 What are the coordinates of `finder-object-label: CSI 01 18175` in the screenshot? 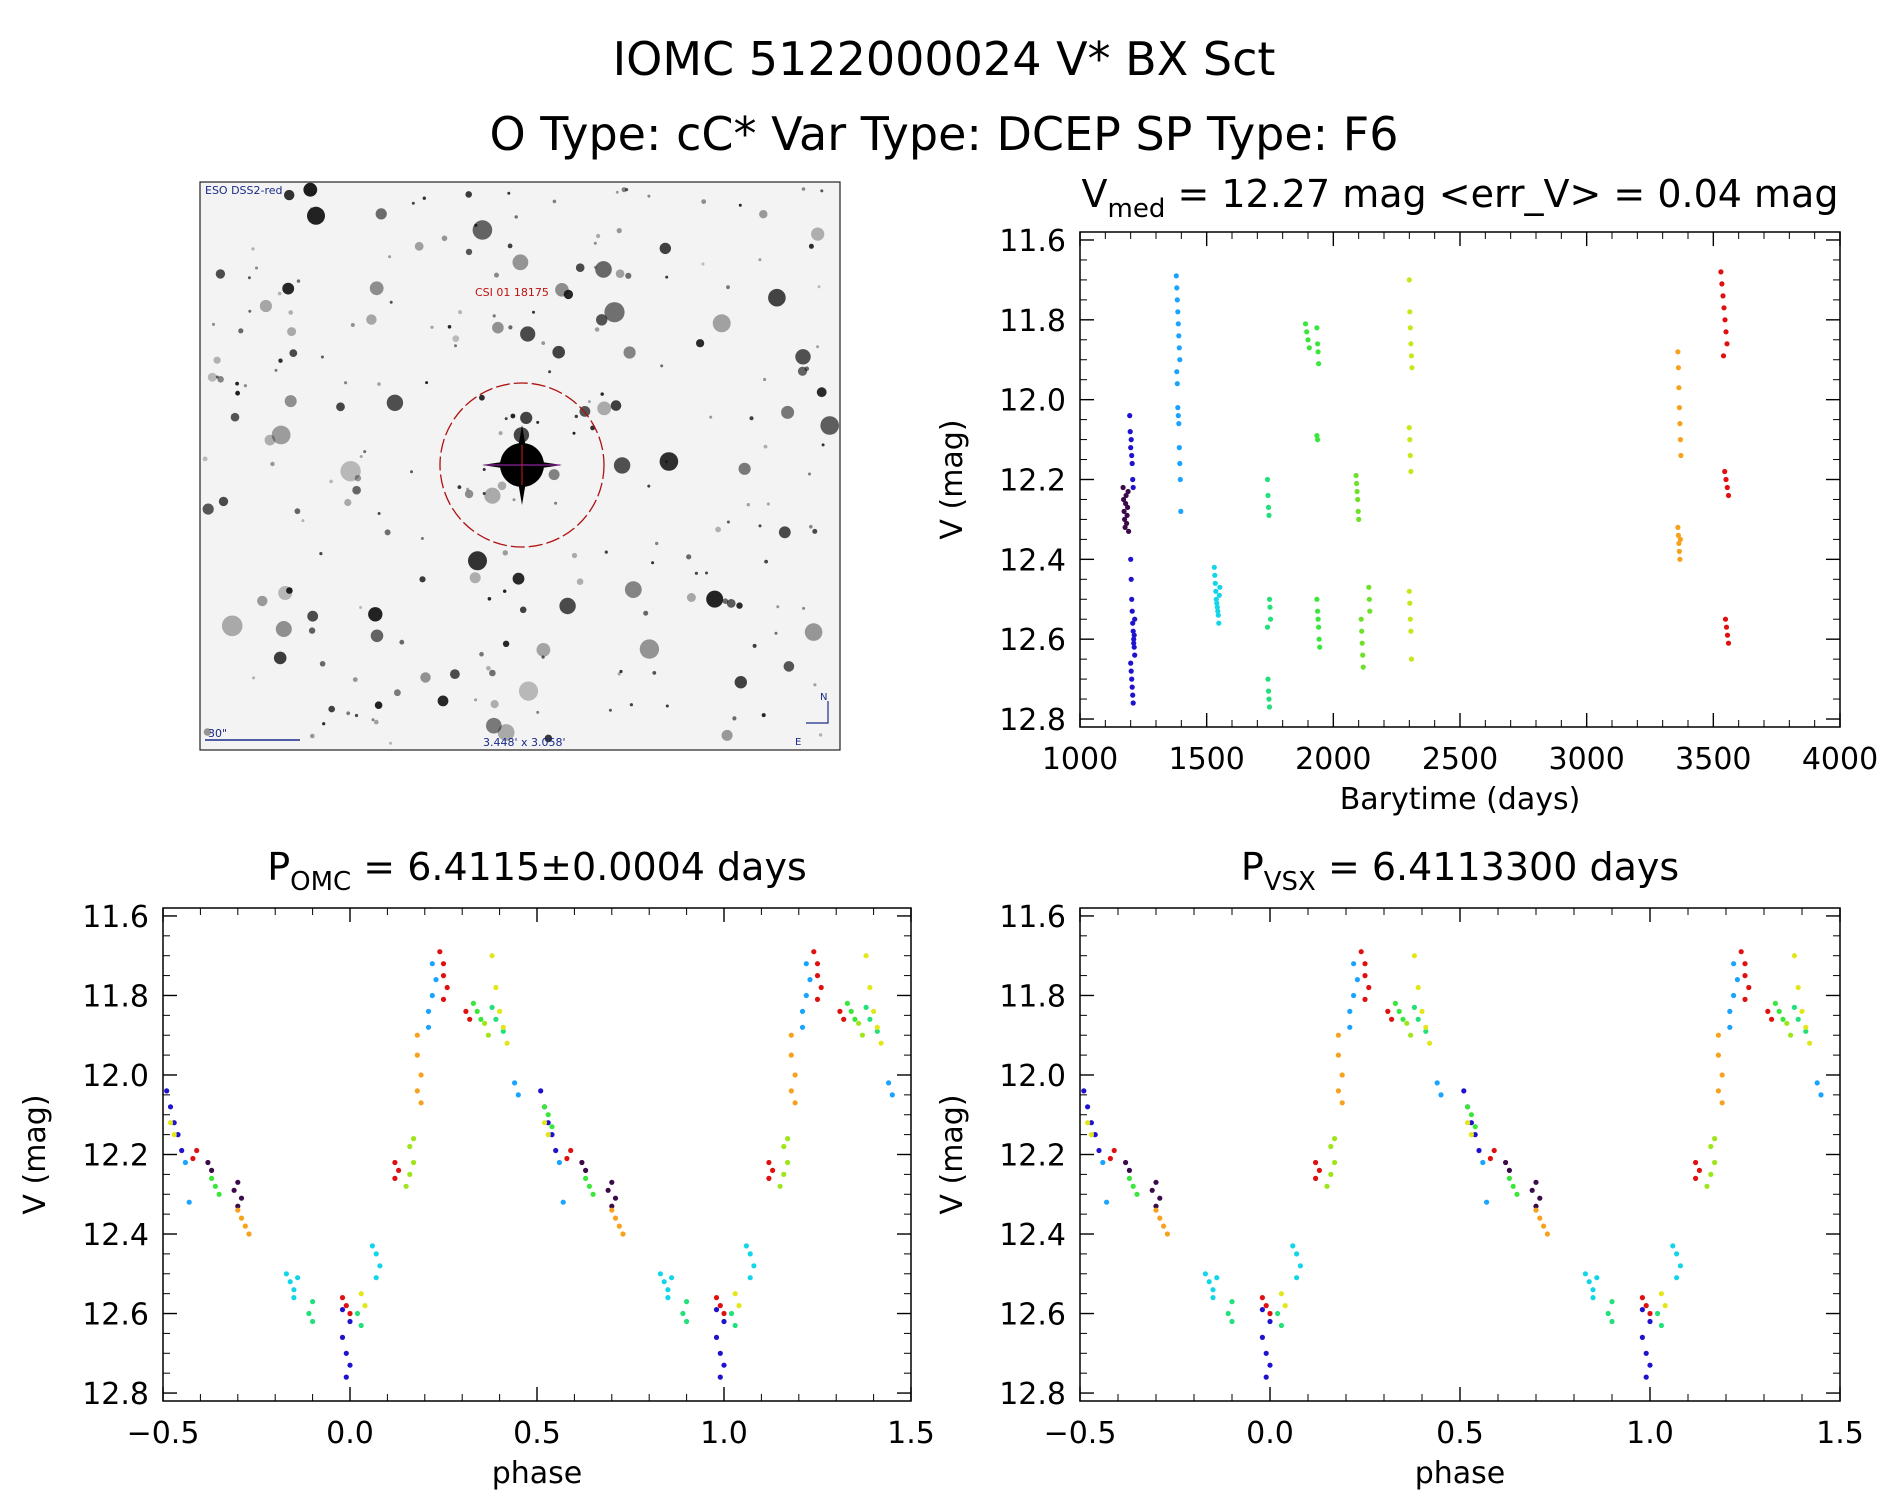 It's located at (512, 292).